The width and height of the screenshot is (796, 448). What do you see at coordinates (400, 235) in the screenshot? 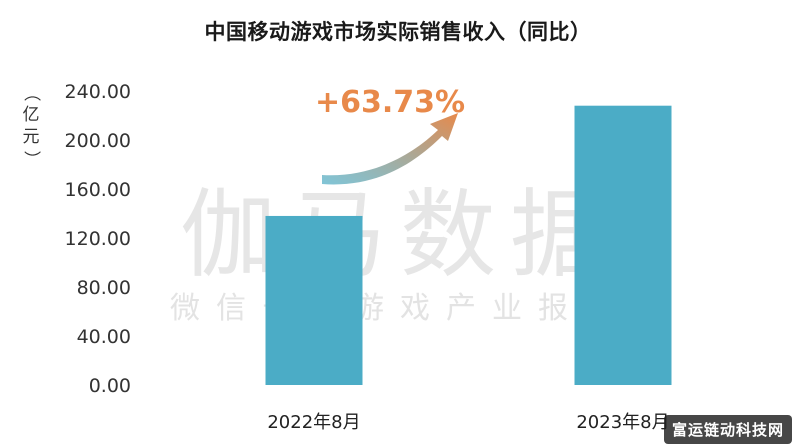
I see `watermark-main: 伽马数据` at bounding box center [400, 235].